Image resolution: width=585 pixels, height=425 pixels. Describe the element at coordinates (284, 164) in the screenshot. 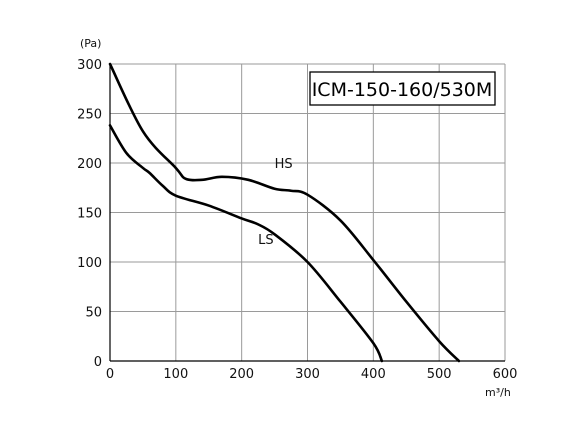

I see `series-label-hs: HS` at that location.